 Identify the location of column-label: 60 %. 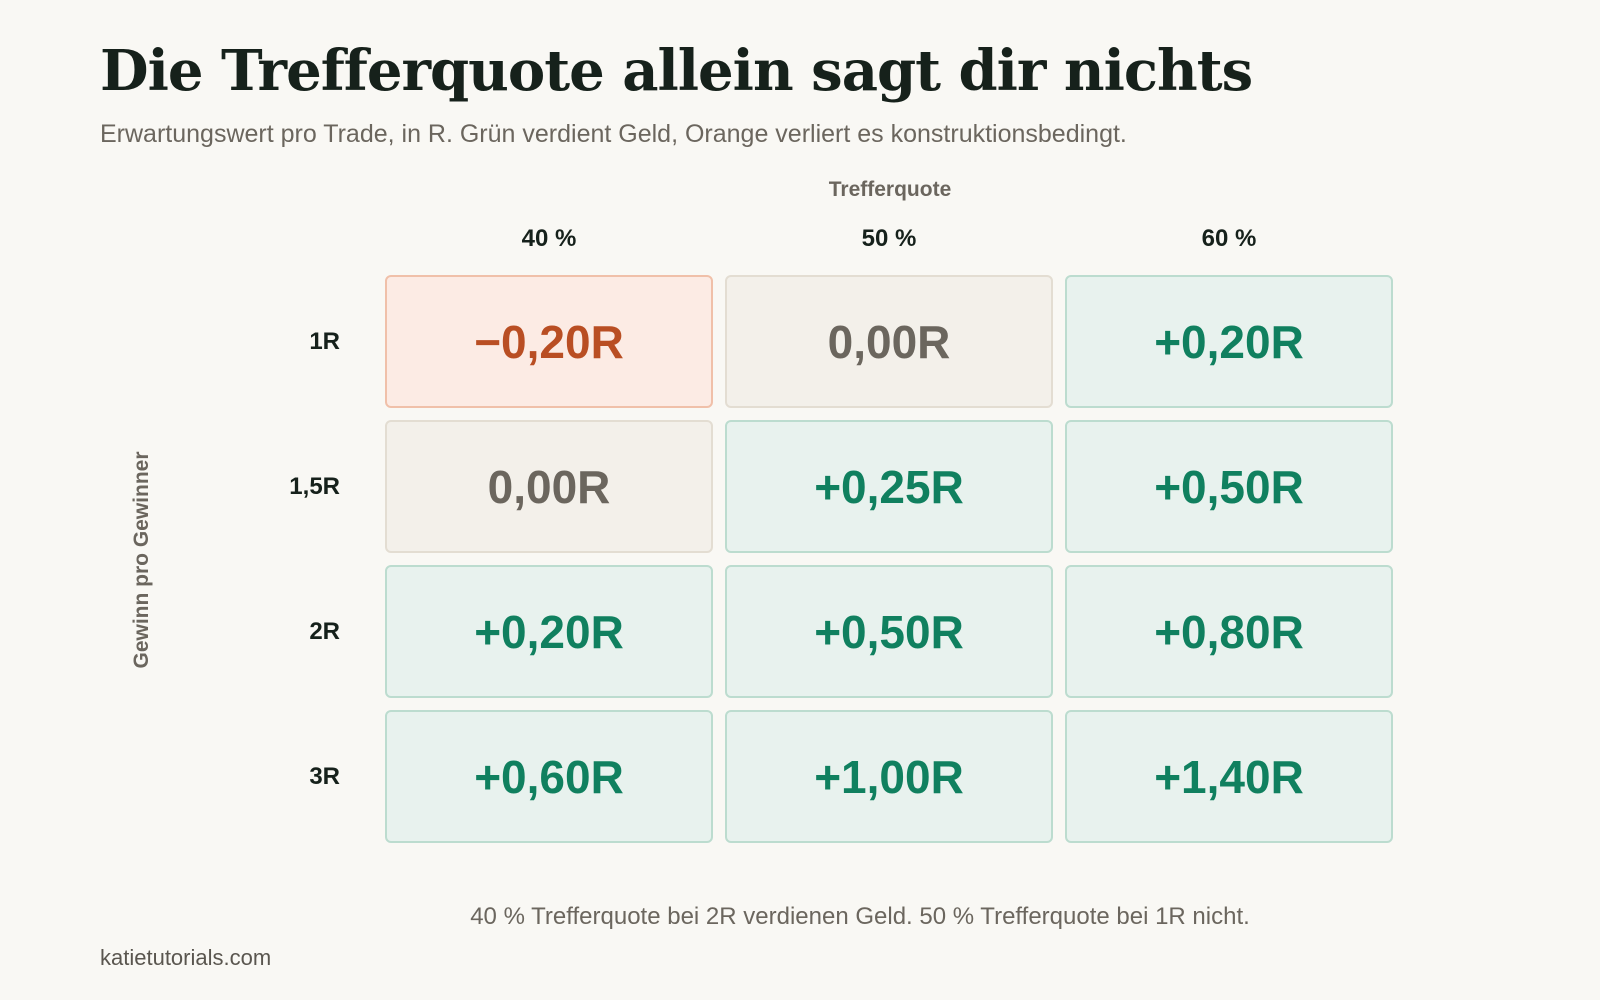
(1229, 238).